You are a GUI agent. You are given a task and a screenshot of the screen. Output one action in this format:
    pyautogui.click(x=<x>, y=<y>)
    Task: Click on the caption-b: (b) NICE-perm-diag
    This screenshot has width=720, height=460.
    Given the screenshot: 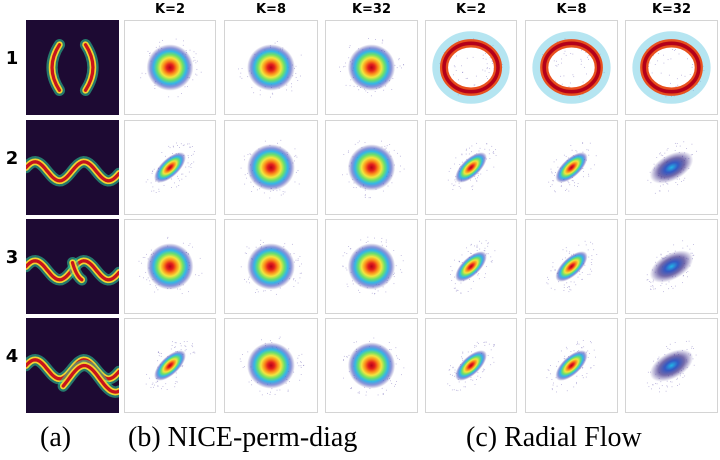 What is the action you would take?
    pyautogui.click(x=243, y=437)
    